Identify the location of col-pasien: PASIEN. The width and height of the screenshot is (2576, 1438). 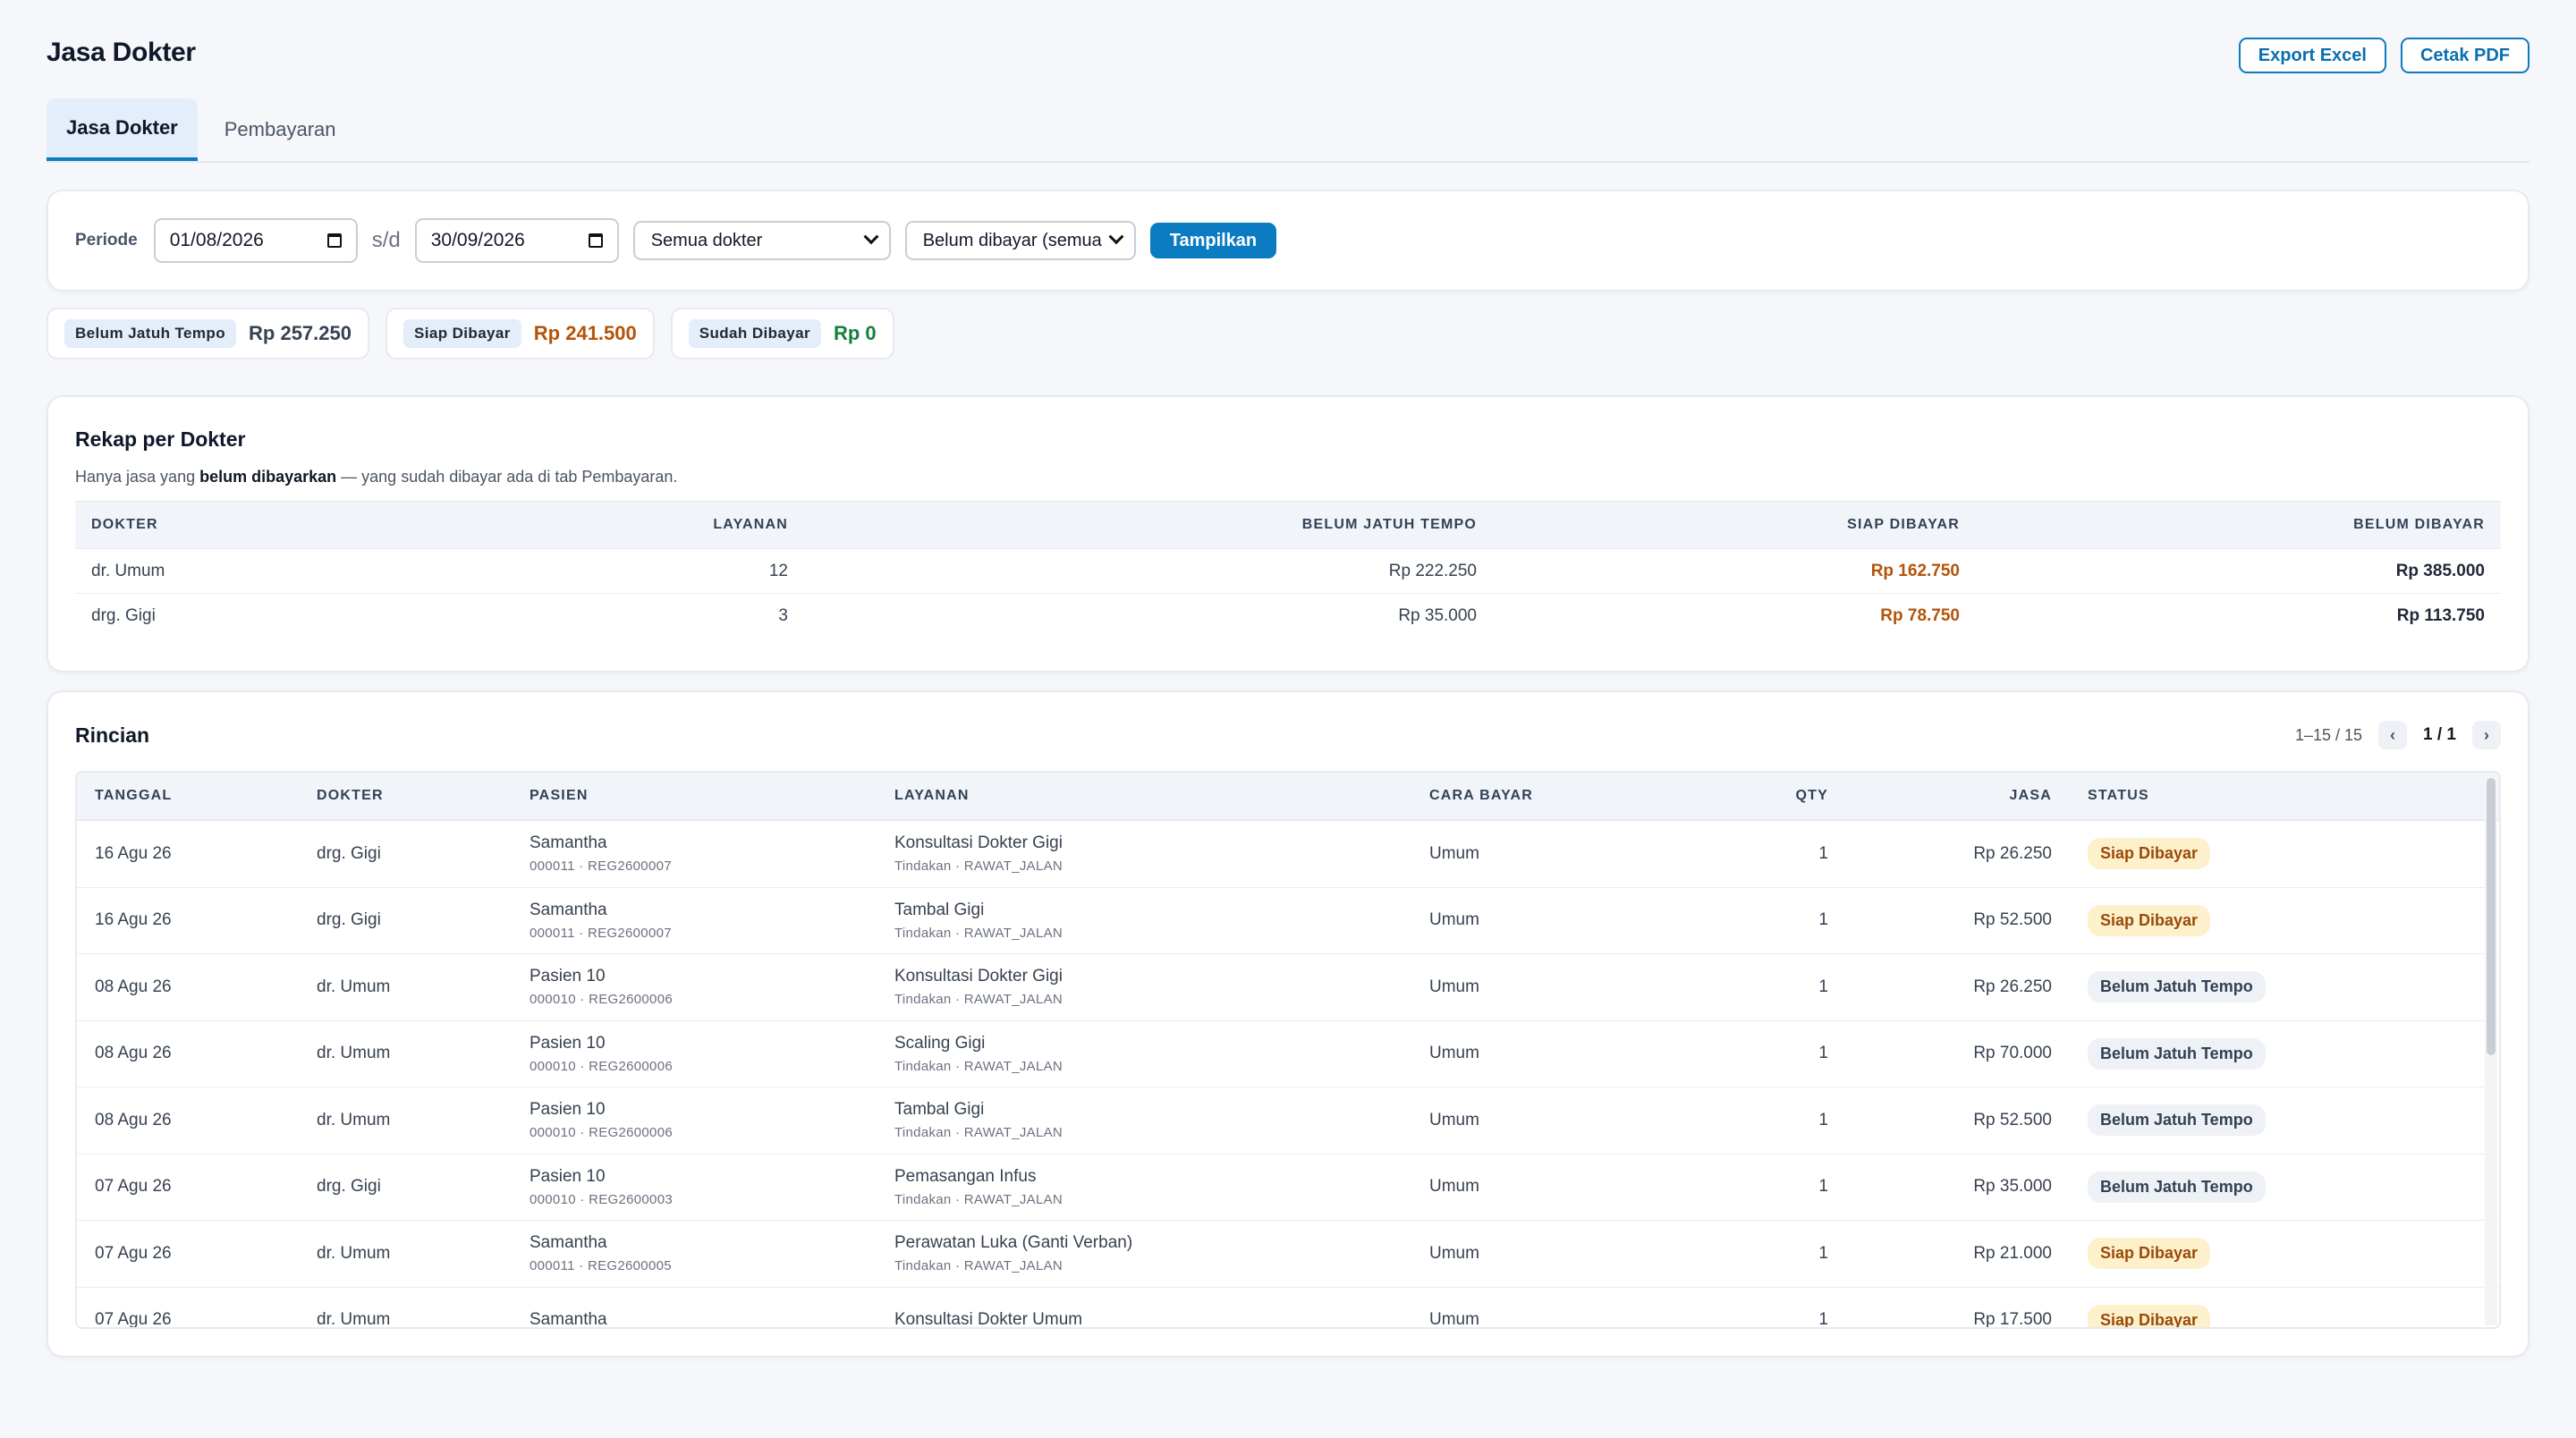
(559, 795).